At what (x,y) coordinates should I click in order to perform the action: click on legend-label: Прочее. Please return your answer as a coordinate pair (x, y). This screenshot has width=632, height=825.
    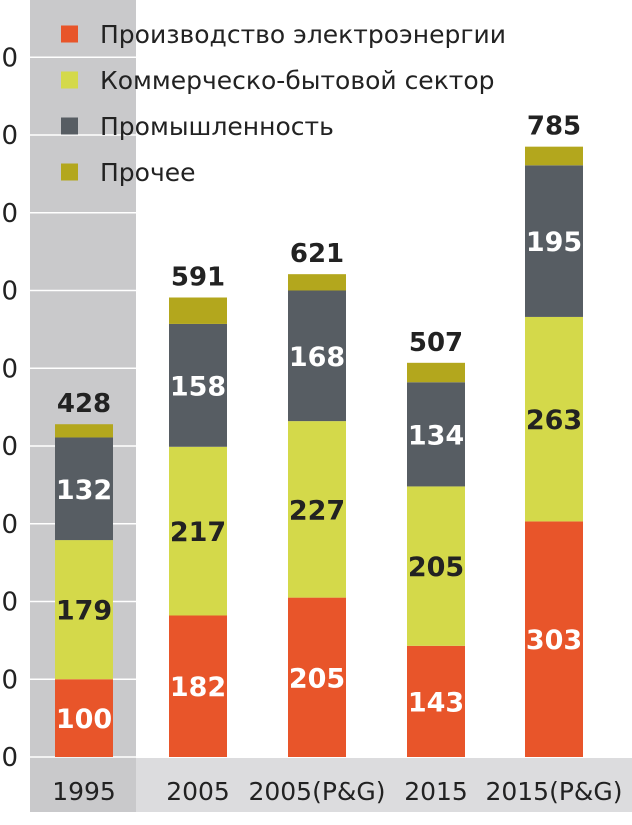
    Looking at the image, I should click on (148, 172).